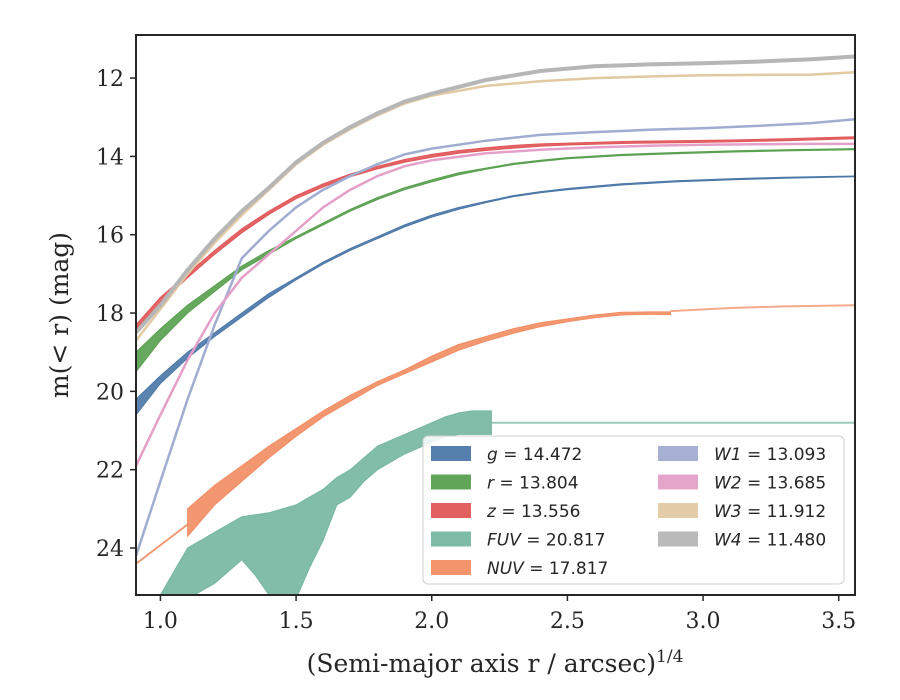  Describe the element at coordinates (770, 512) in the screenshot. I see `legend-label-w3: W3 = 11.912` at that location.